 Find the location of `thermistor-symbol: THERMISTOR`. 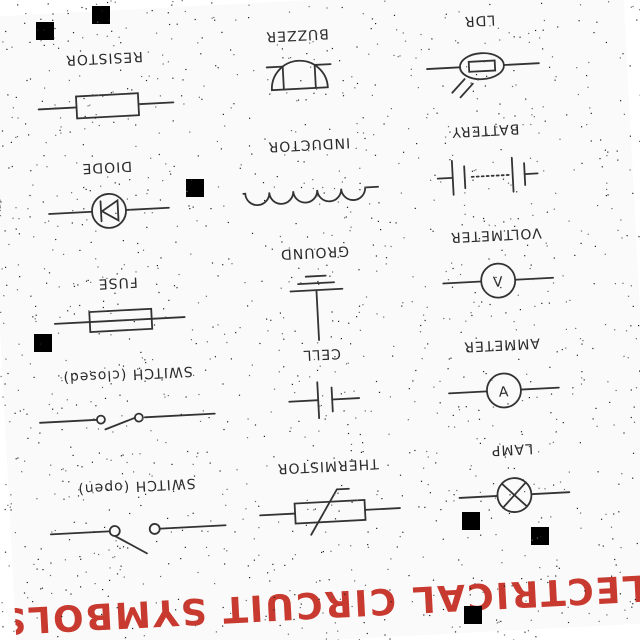

thermistor-symbol: THERMISTOR is located at coordinates (330, 495).